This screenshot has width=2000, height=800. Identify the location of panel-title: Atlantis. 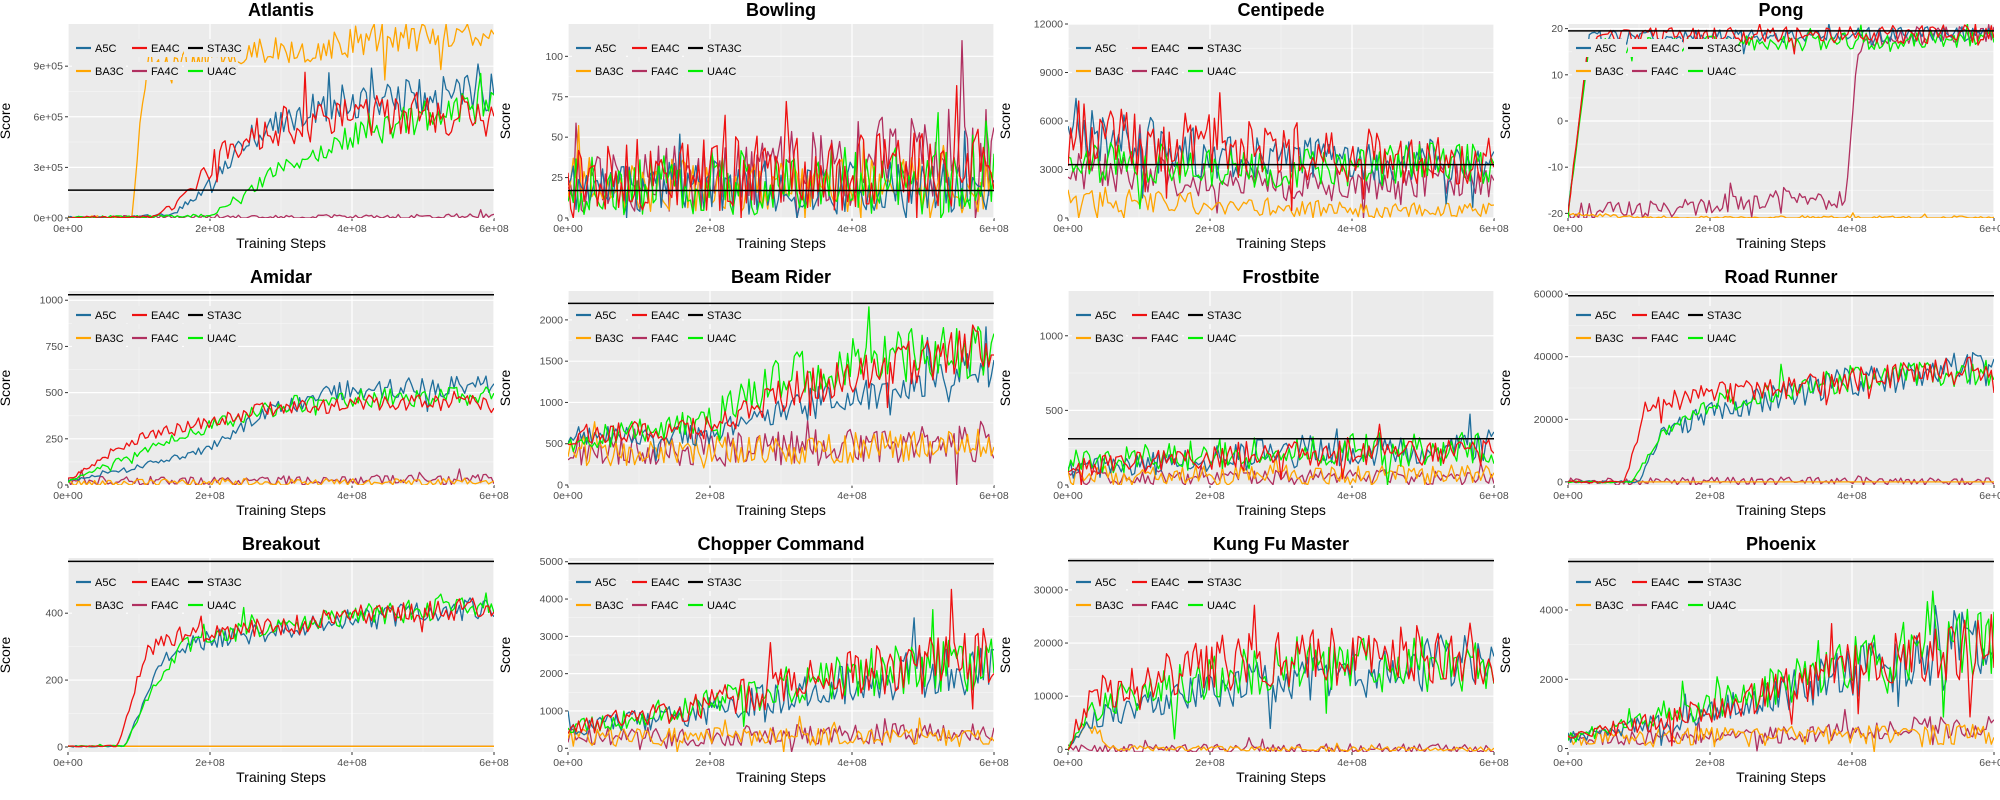
(281, 10).